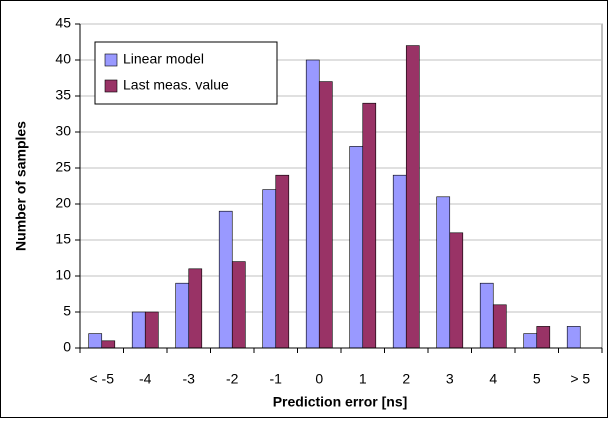 This screenshot has width=608, height=423. I want to click on y-tick-label: 15, so click(63, 239).